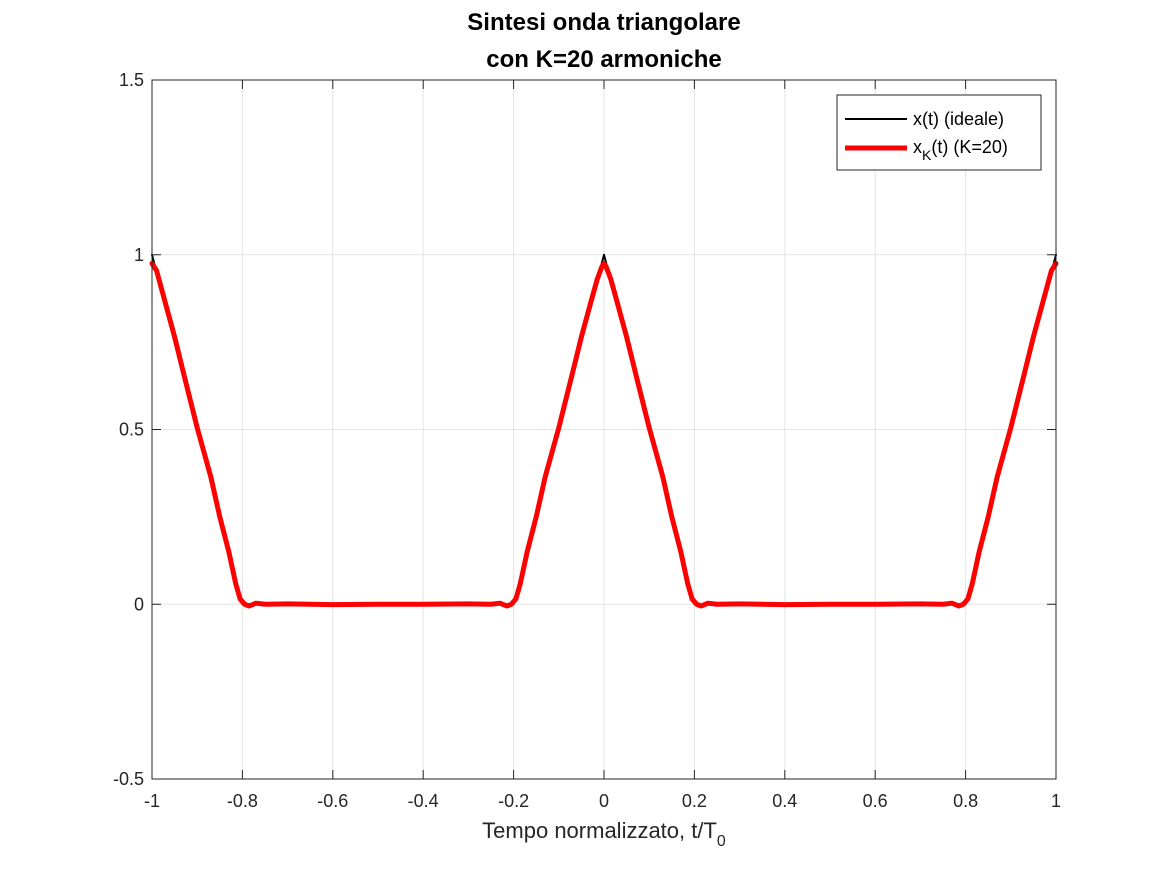  I want to click on legend: x(t) (ideale) xK(t) (K=20), so click(939, 132).